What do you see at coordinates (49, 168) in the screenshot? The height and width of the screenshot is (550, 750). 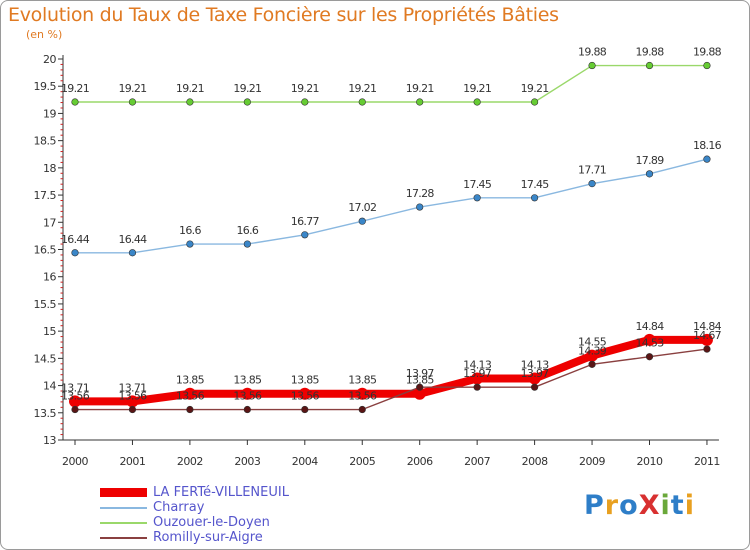 I see `y-tick-label: 18` at bounding box center [49, 168].